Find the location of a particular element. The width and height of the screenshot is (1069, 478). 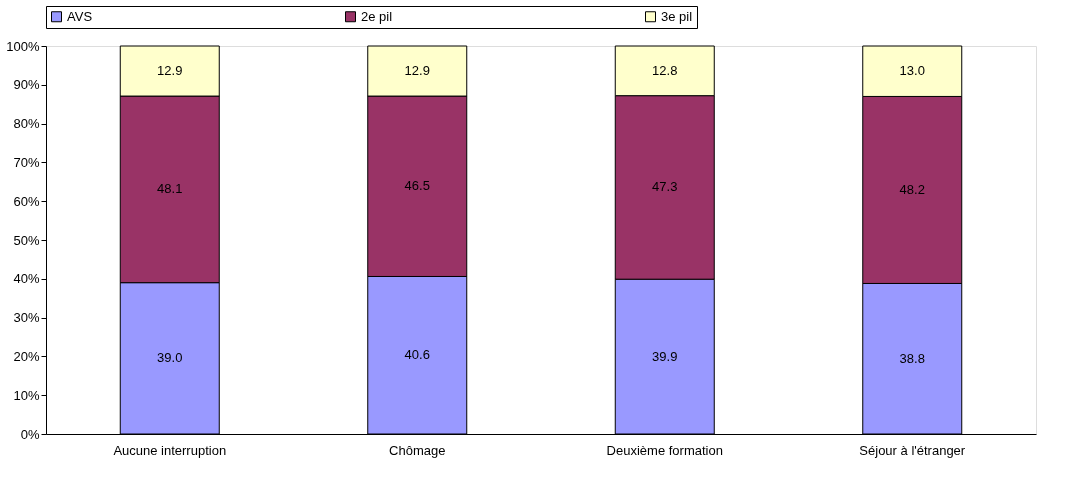

data-label: 39.0 is located at coordinates (170, 358).